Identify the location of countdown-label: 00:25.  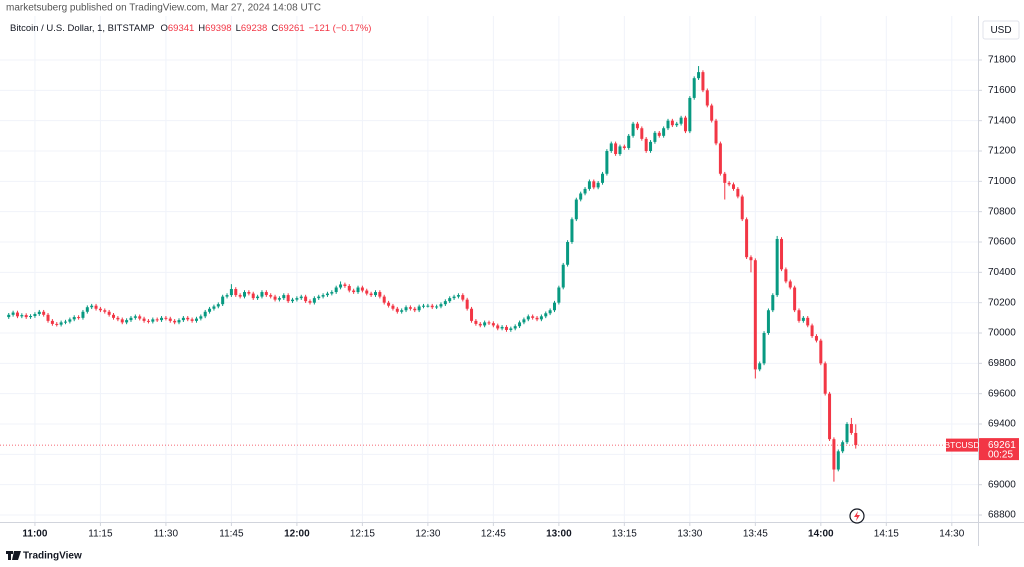
(1000, 455).